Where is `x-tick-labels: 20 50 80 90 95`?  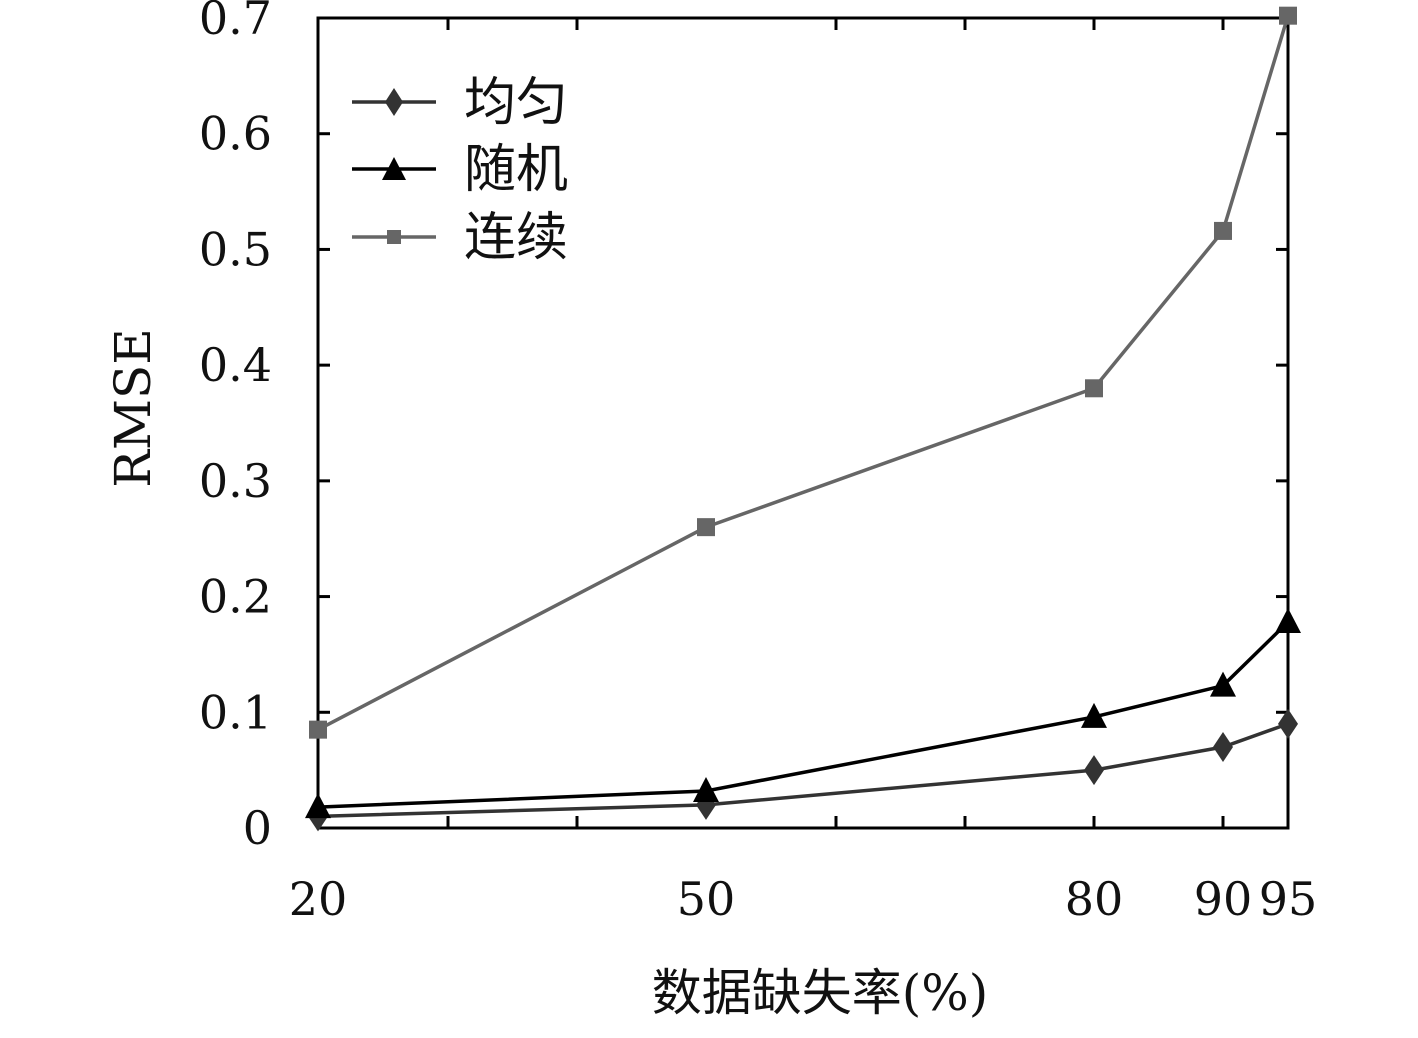
x-tick-labels: 20 50 80 90 95 is located at coordinates (803, 899).